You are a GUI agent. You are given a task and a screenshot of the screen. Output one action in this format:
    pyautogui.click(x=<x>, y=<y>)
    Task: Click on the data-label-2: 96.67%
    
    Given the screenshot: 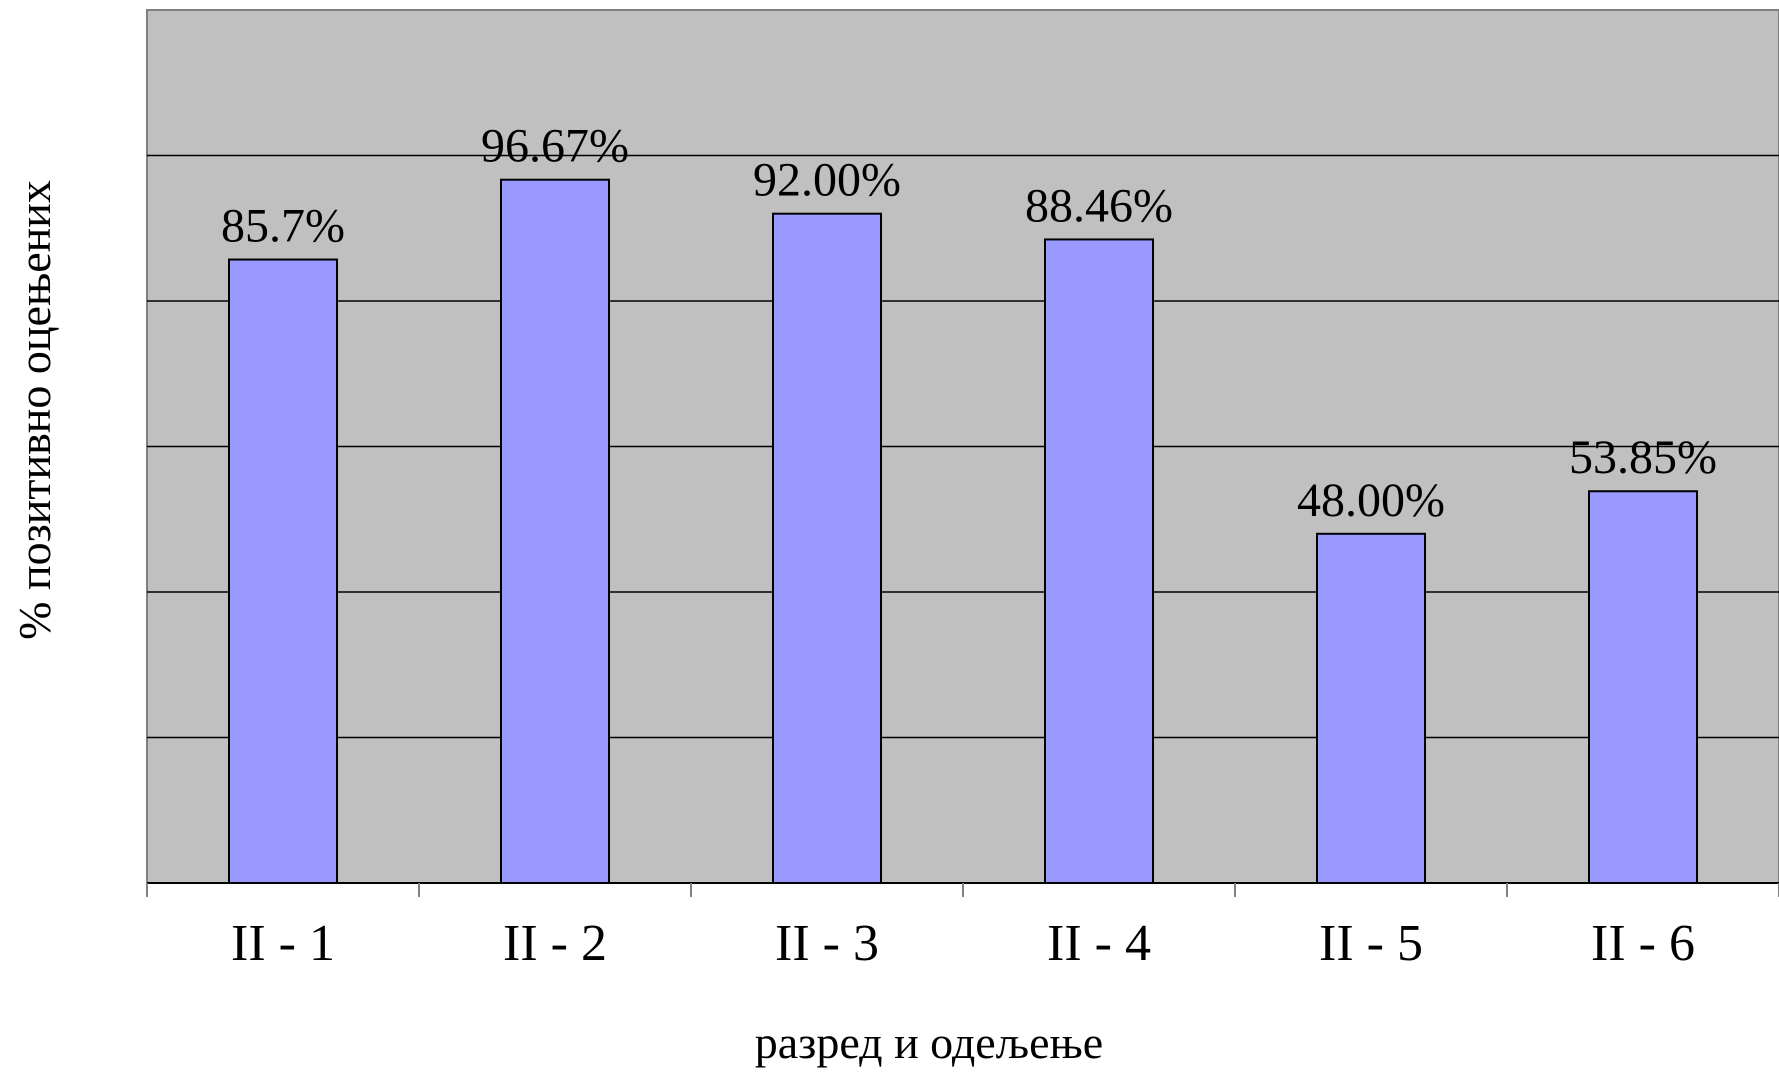 What is the action you would take?
    pyautogui.click(x=555, y=146)
    